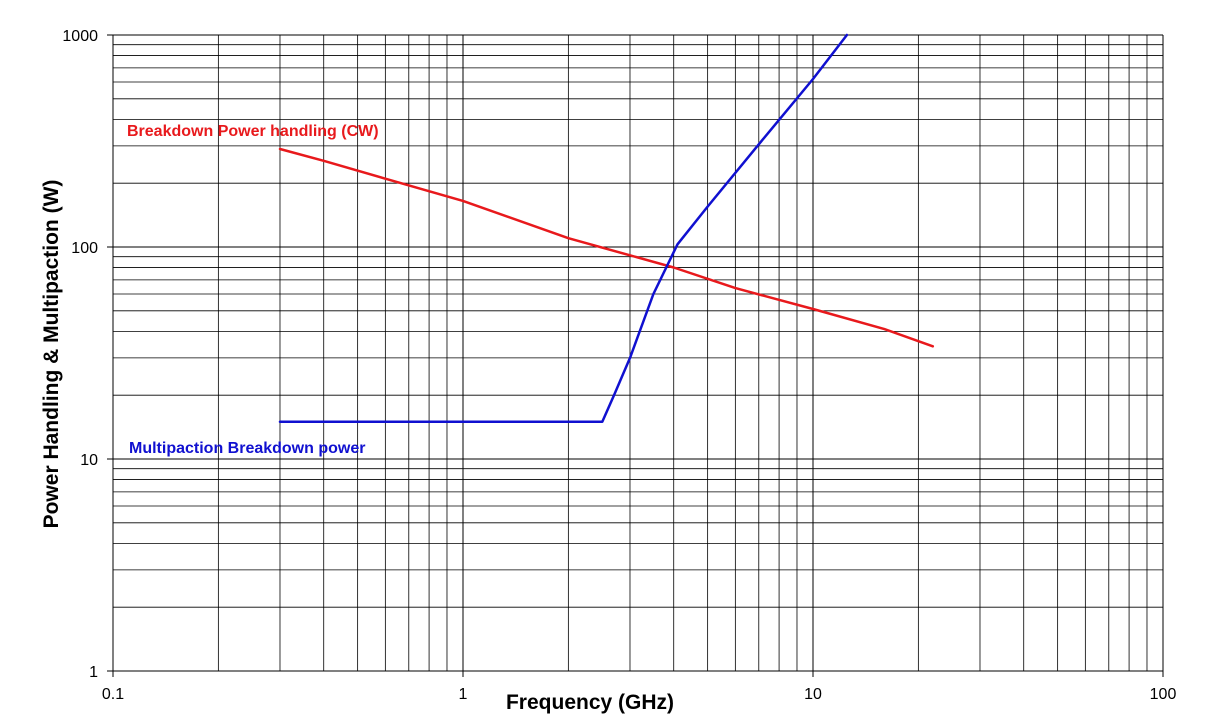 The width and height of the screenshot is (1208, 724). Describe the element at coordinates (51, 354) in the screenshot. I see `y-axis-title: Power Handling & Multipaction (W)` at that location.